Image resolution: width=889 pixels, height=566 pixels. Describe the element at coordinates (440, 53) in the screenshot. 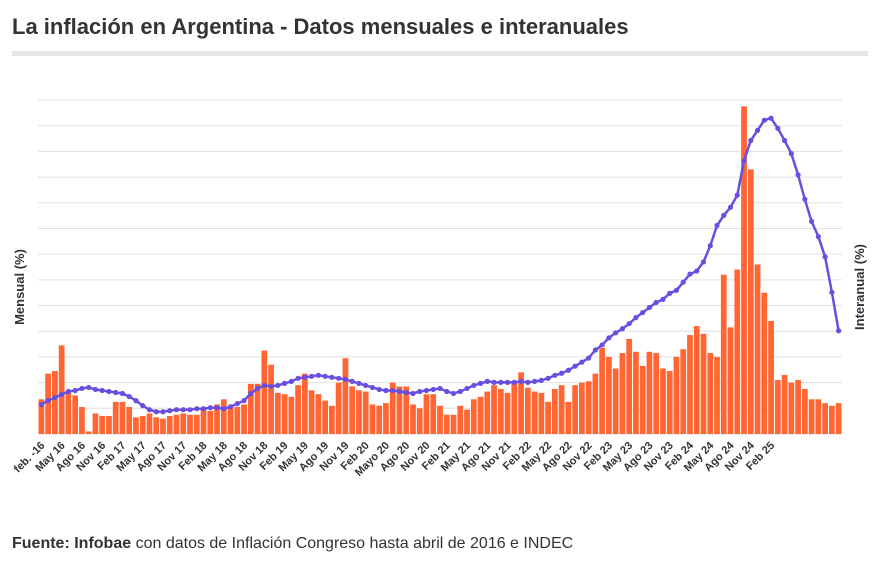

I see `title-divider` at that location.